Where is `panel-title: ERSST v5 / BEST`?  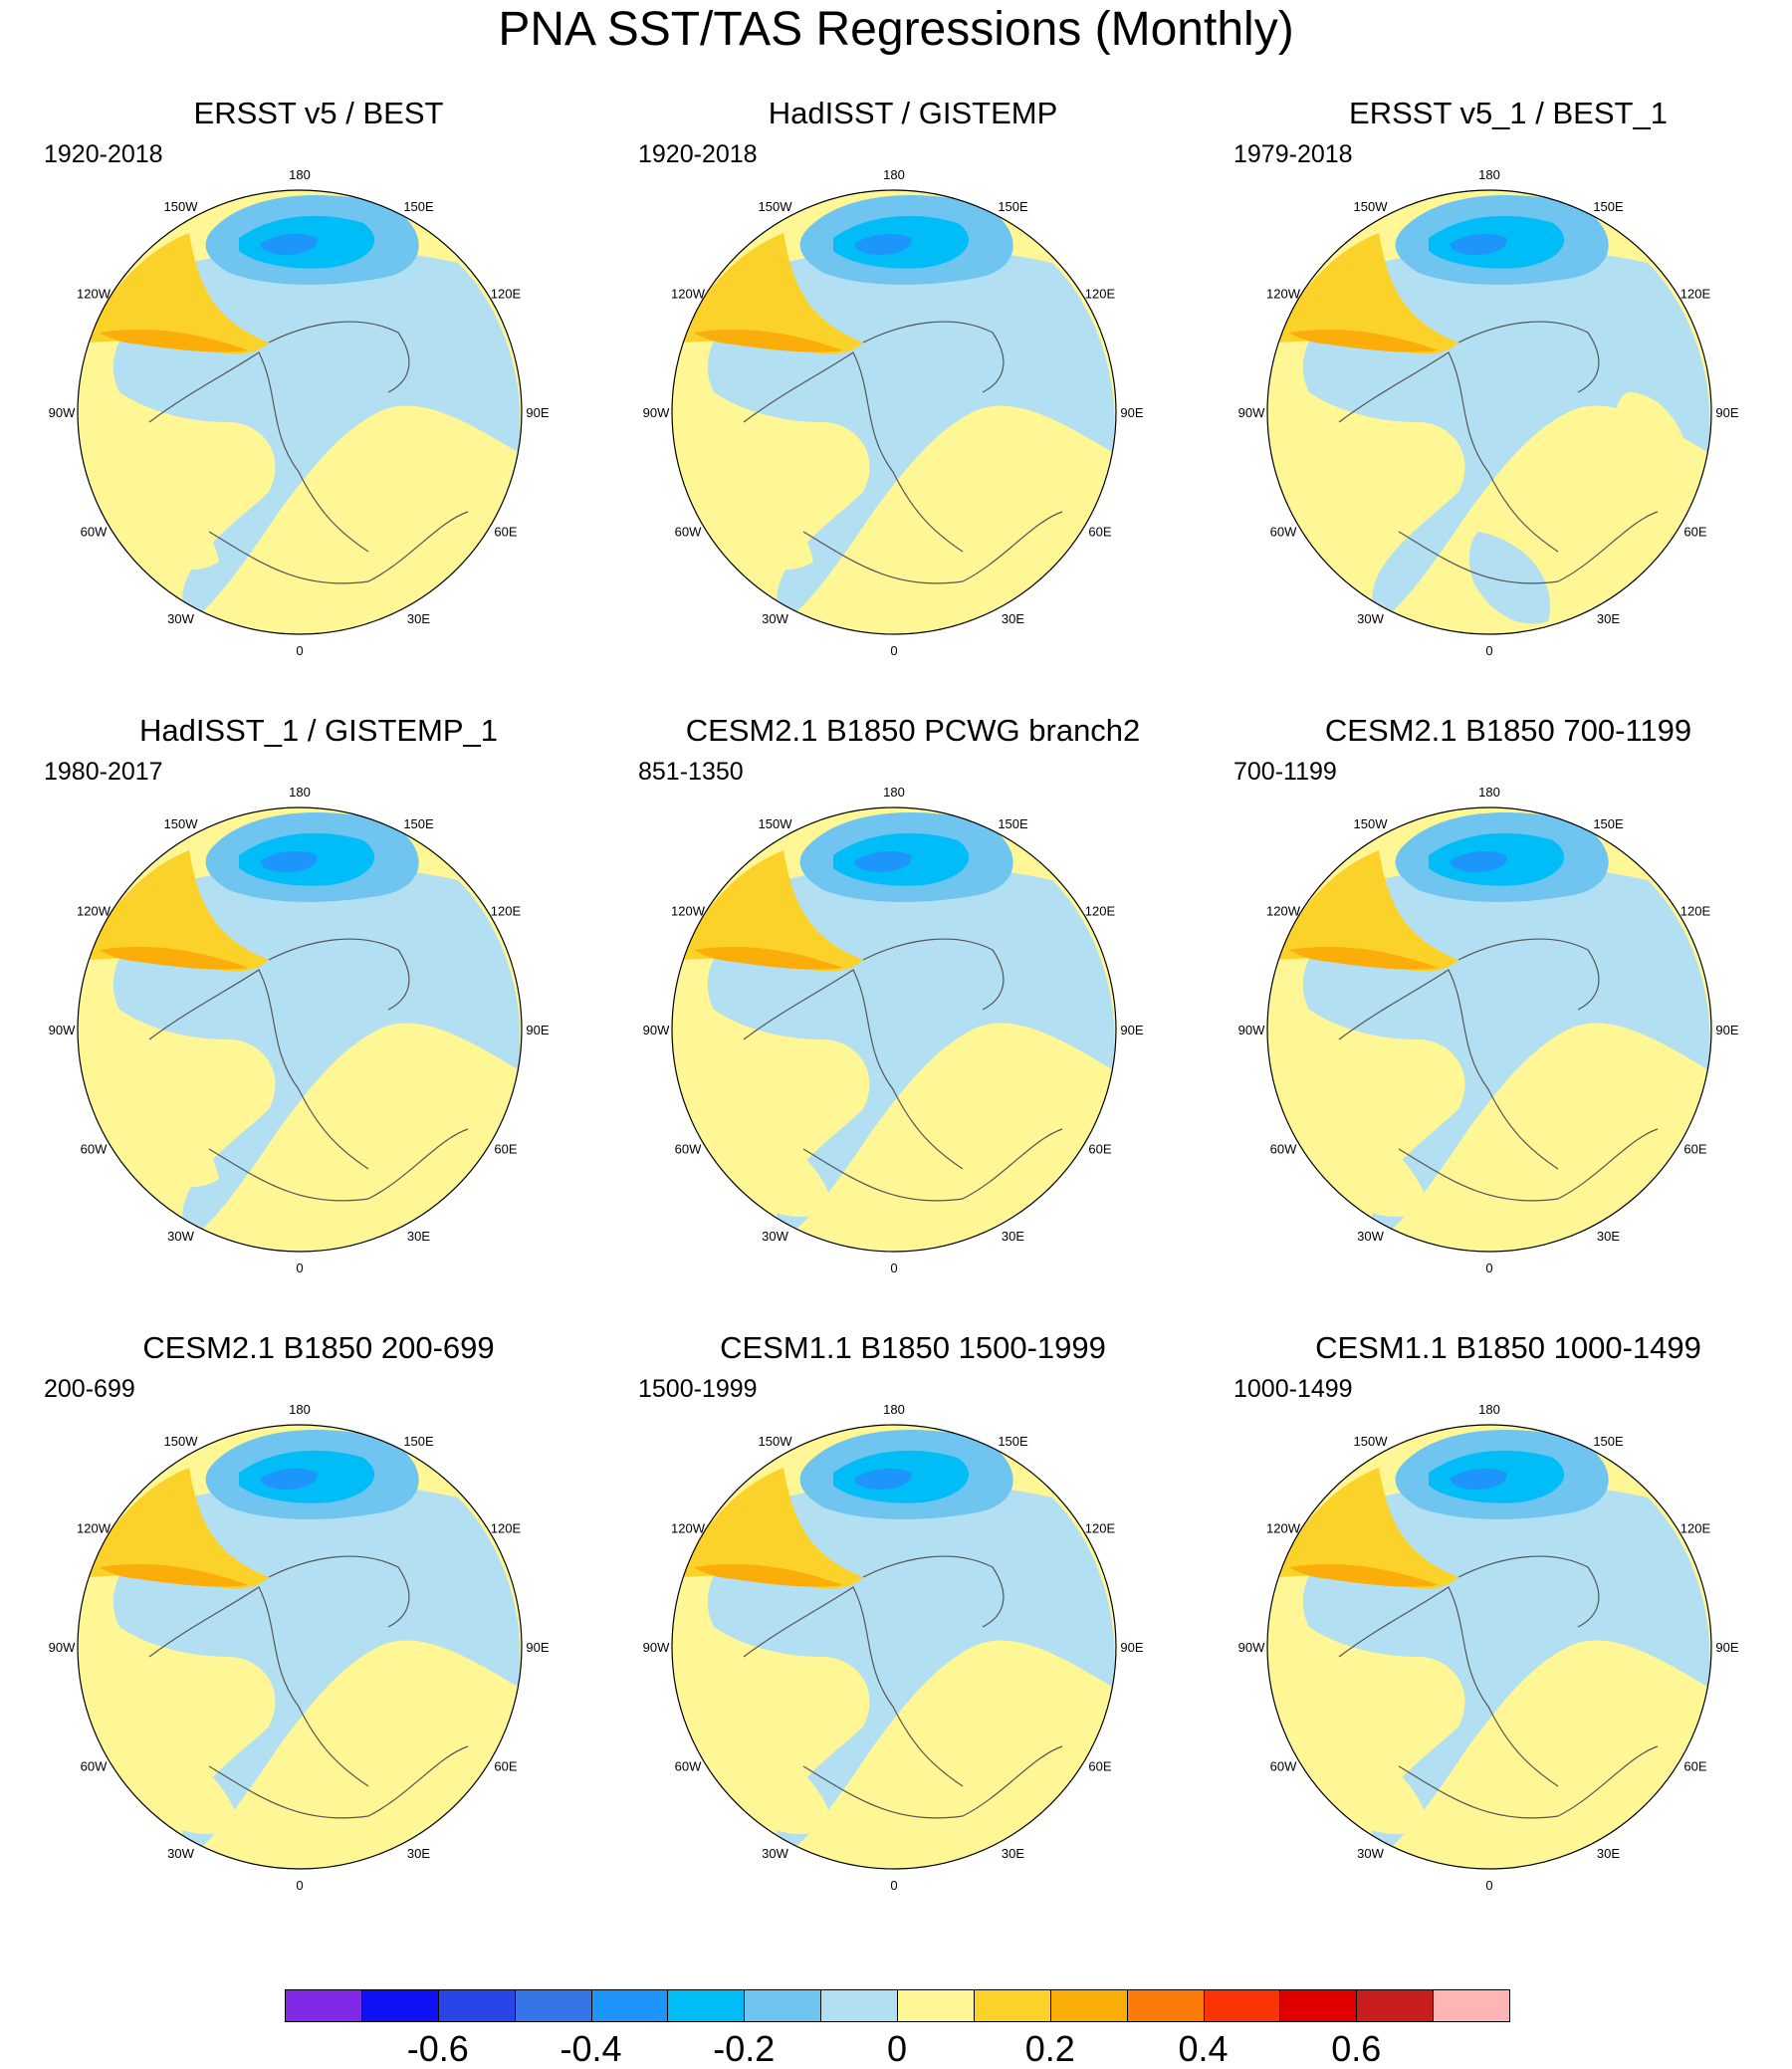
panel-title: ERSST v5 / BEST is located at coordinates (319, 113).